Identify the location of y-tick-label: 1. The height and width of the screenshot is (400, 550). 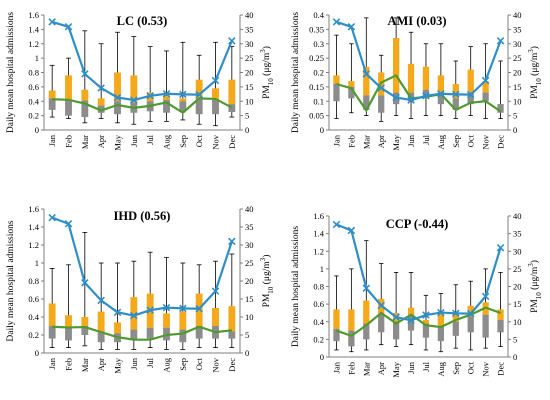
(37, 263).